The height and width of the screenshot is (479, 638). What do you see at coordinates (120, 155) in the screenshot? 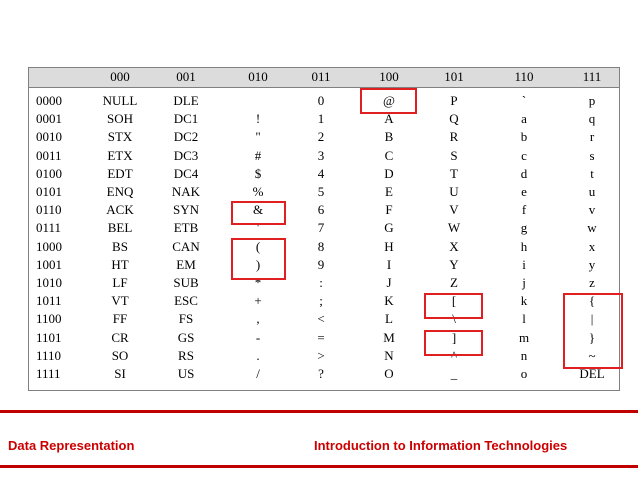
I see `table-cell: ETX` at bounding box center [120, 155].